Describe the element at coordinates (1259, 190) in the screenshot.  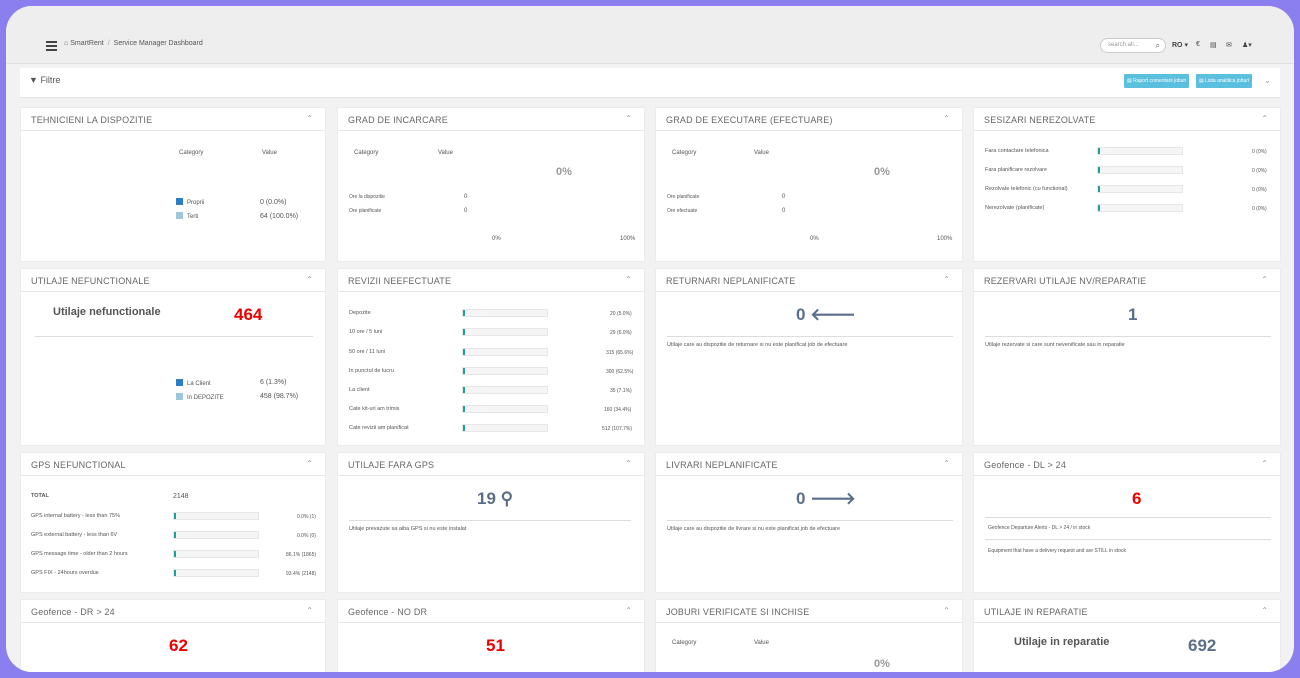
I see `row-value: 0 (0%)` at that location.